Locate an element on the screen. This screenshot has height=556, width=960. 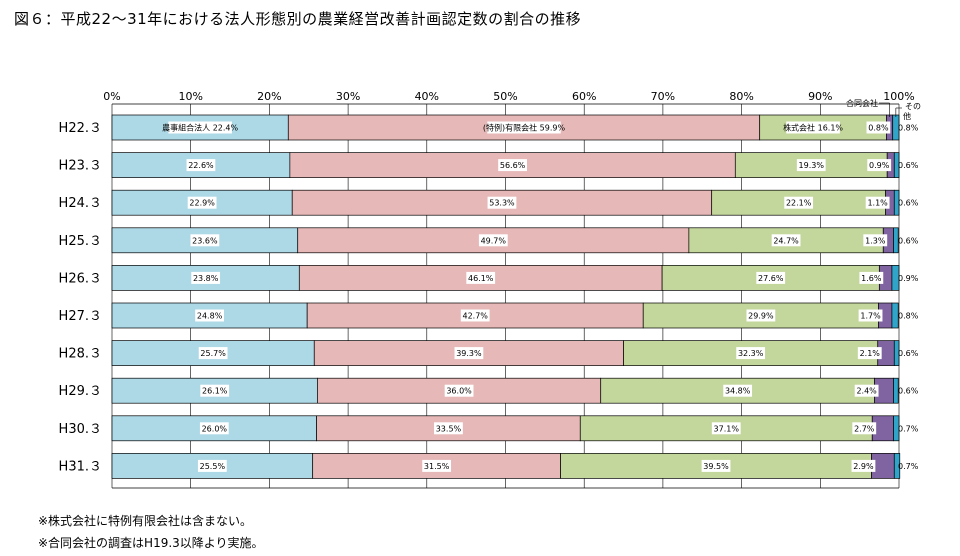
data-label: 42.7% is located at coordinates (475, 316).